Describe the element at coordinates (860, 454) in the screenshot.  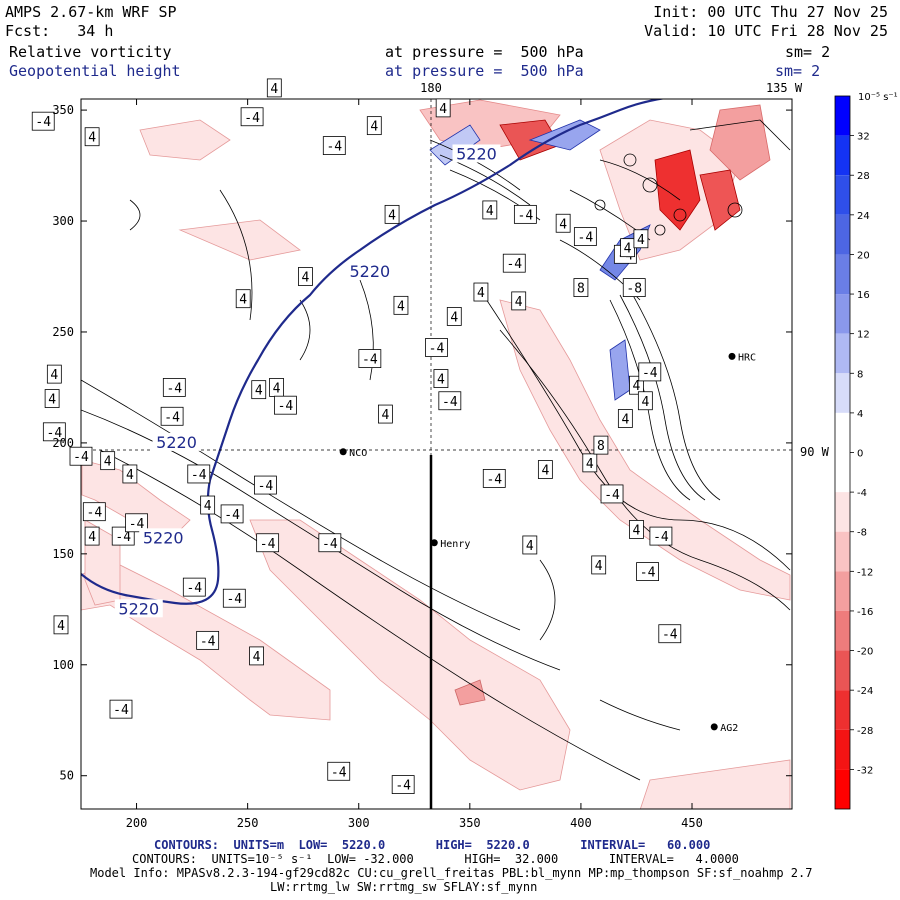
I see `colorbar-label: 0` at that location.